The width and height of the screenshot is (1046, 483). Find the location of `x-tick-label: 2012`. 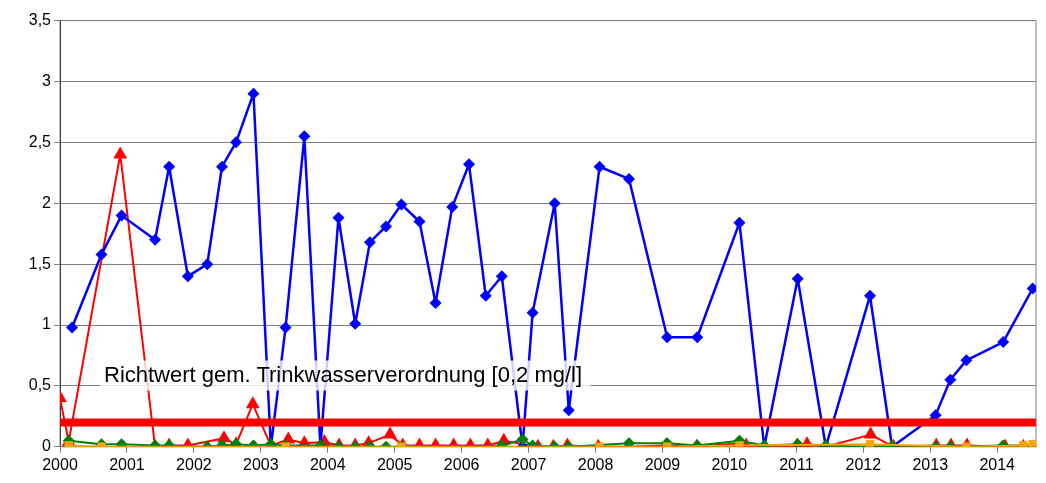

x-tick-label: 2012 is located at coordinates (863, 464).